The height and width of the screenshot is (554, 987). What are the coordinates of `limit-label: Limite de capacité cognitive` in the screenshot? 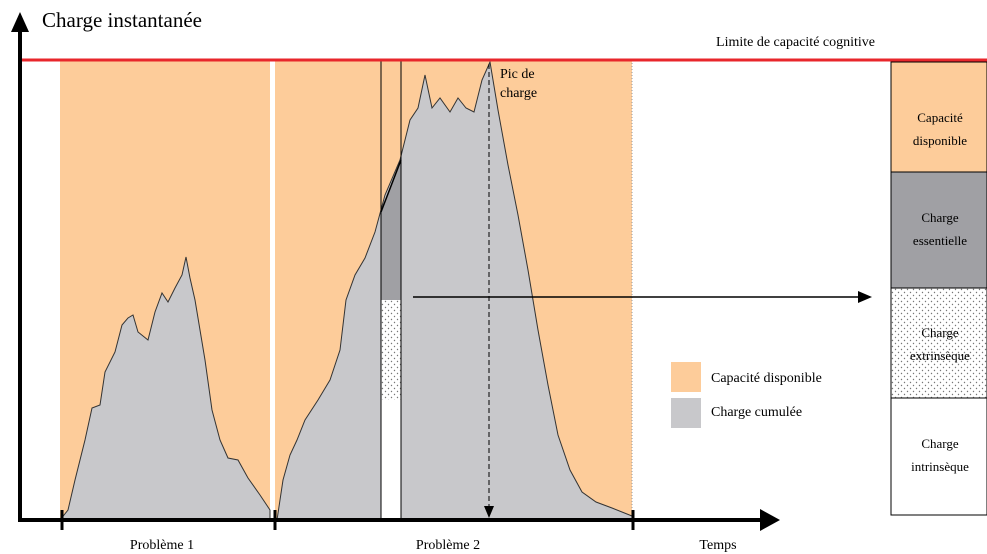 It's located at (795, 42).